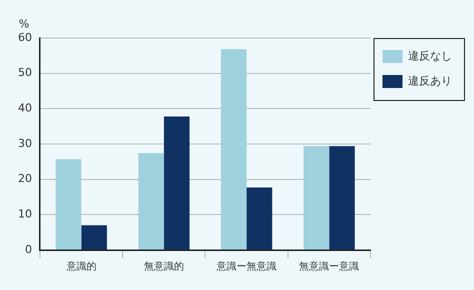 This screenshot has width=474, height=290. I want to click on x-tick-label: 意識的, so click(80, 266).